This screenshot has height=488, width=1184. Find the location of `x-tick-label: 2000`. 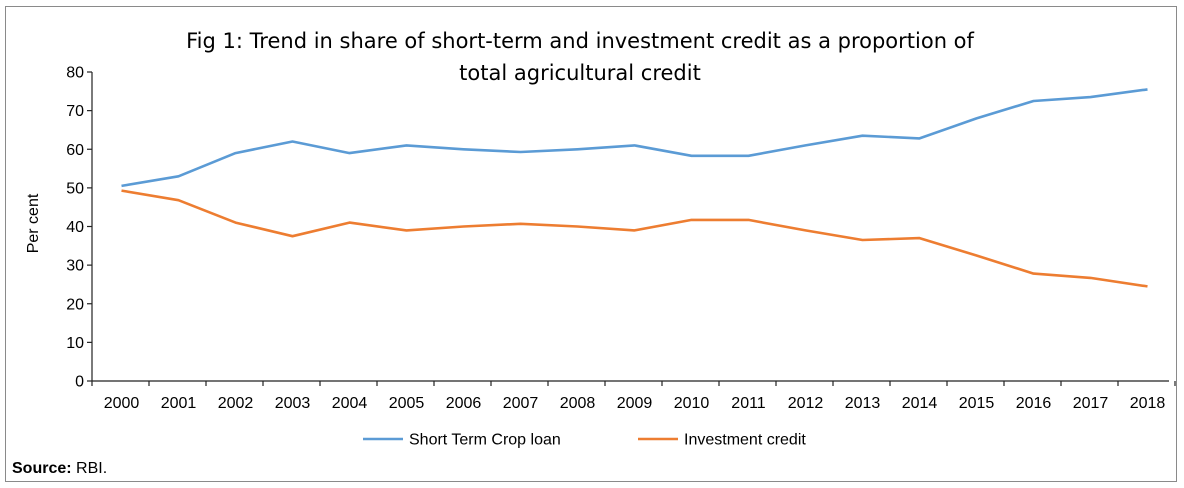

x-tick-label: 2000 is located at coordinates (122, 403).